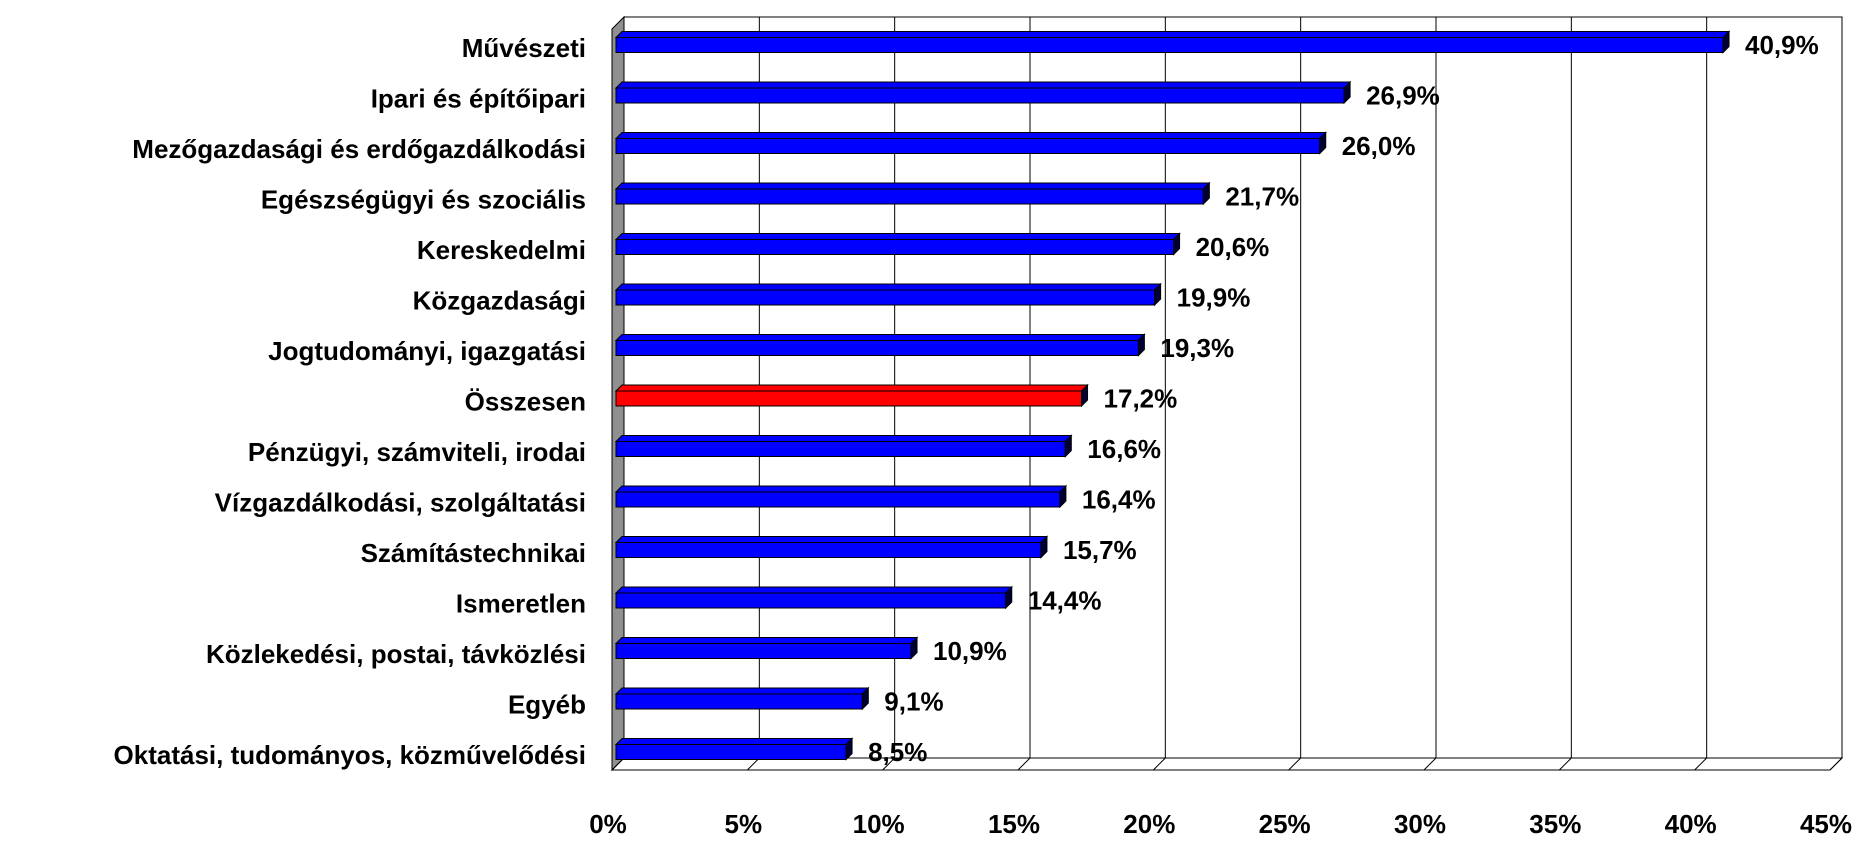  Describe the element at coordinates (970, 651) in the screenshot. I see `value-label: 10,9%` at that location.